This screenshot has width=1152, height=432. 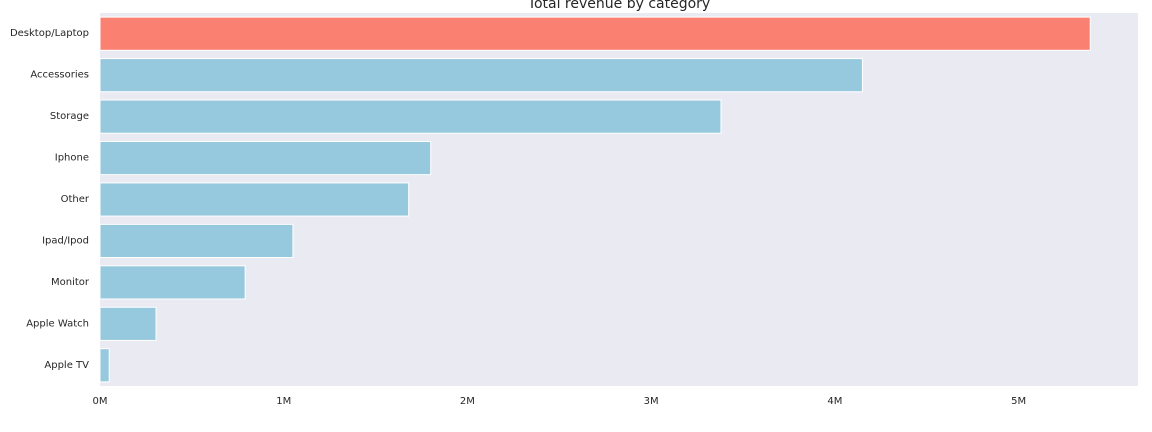 I want to click on bar-storage, so click(x=410, y=116).